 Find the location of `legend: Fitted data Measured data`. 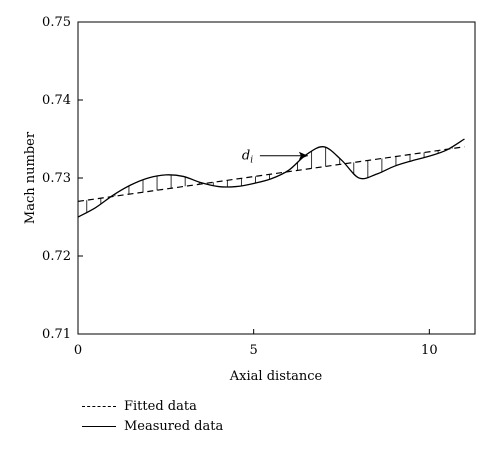

legend: Fitted data Measured data is located at coordinates (152, 416).